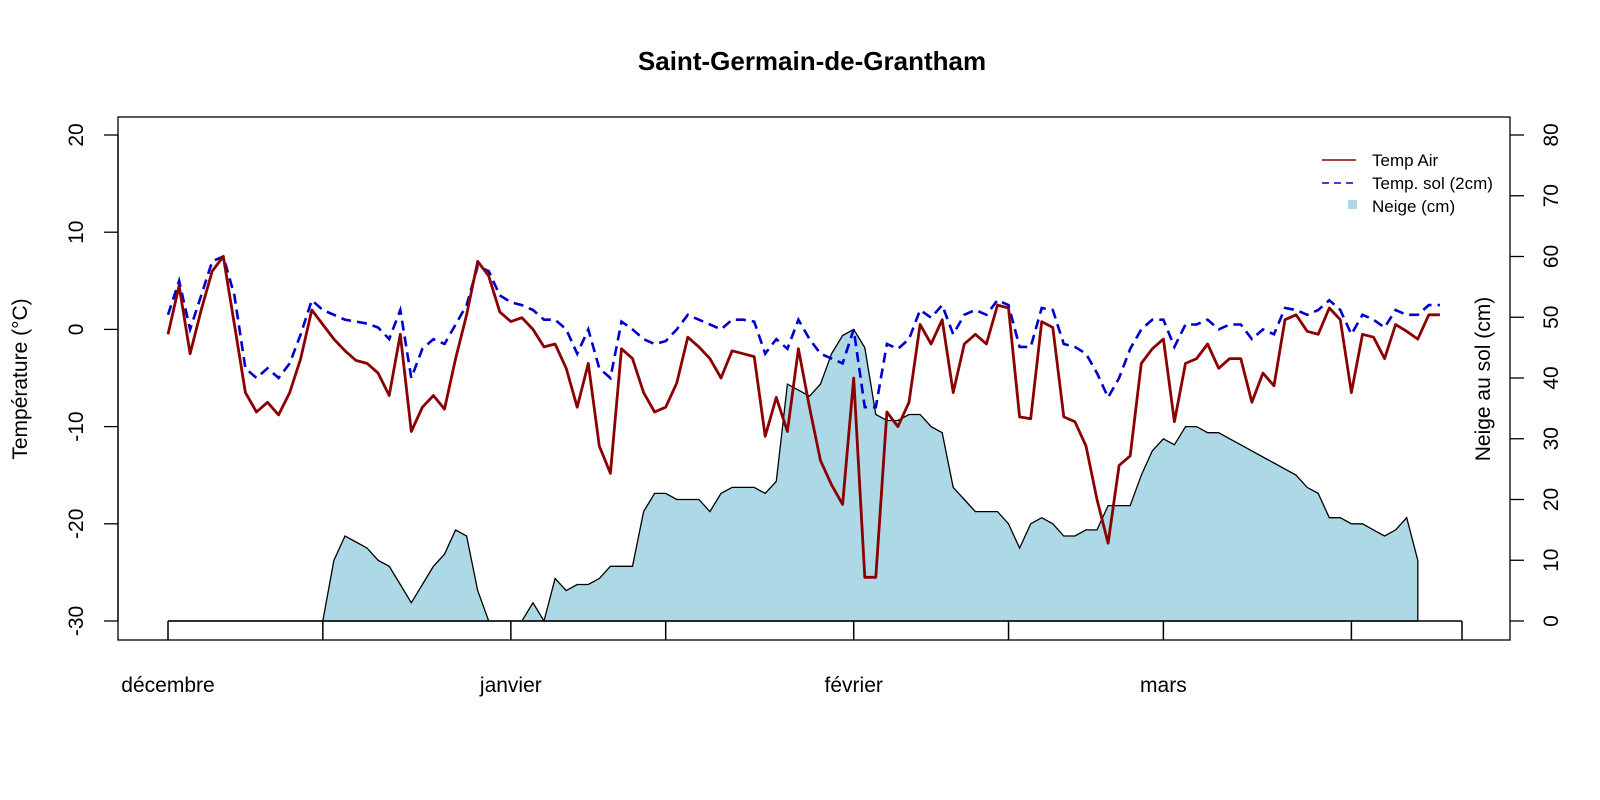  I want to click on y-right-tick-label: 0, so click(1551, 621).